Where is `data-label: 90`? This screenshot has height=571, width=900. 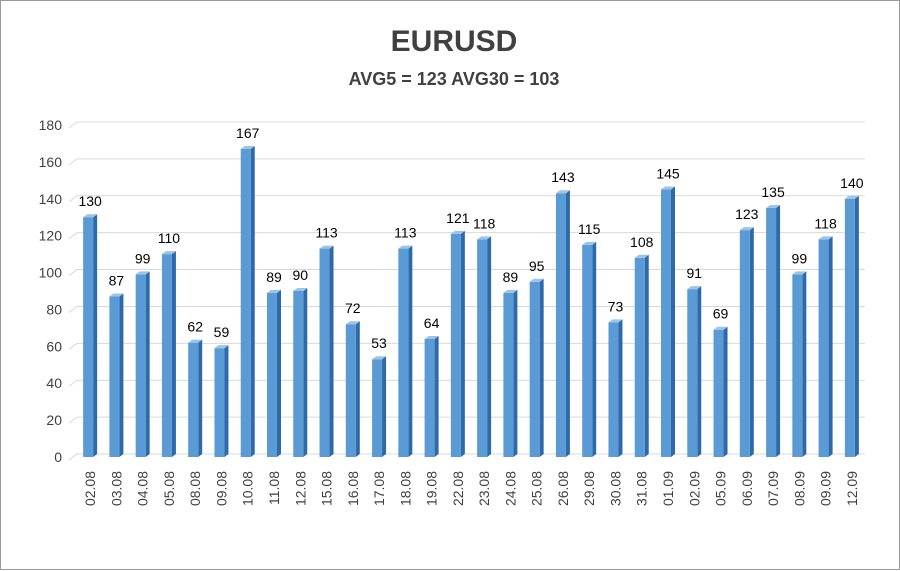
data-label: 90 is located at coordinates (300, 275).